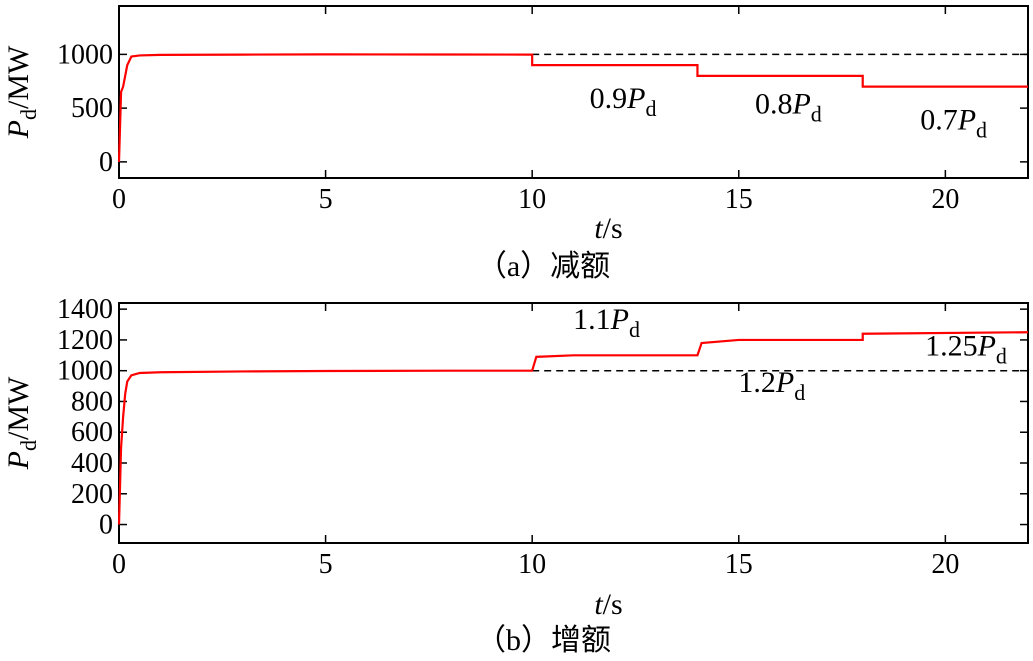 Image resolution: width=1033 pixels, height=661 pixels. Describe the element at coordinates (543, 266) in the screenshot. I see `panel-caption: （a）减额` at that location.